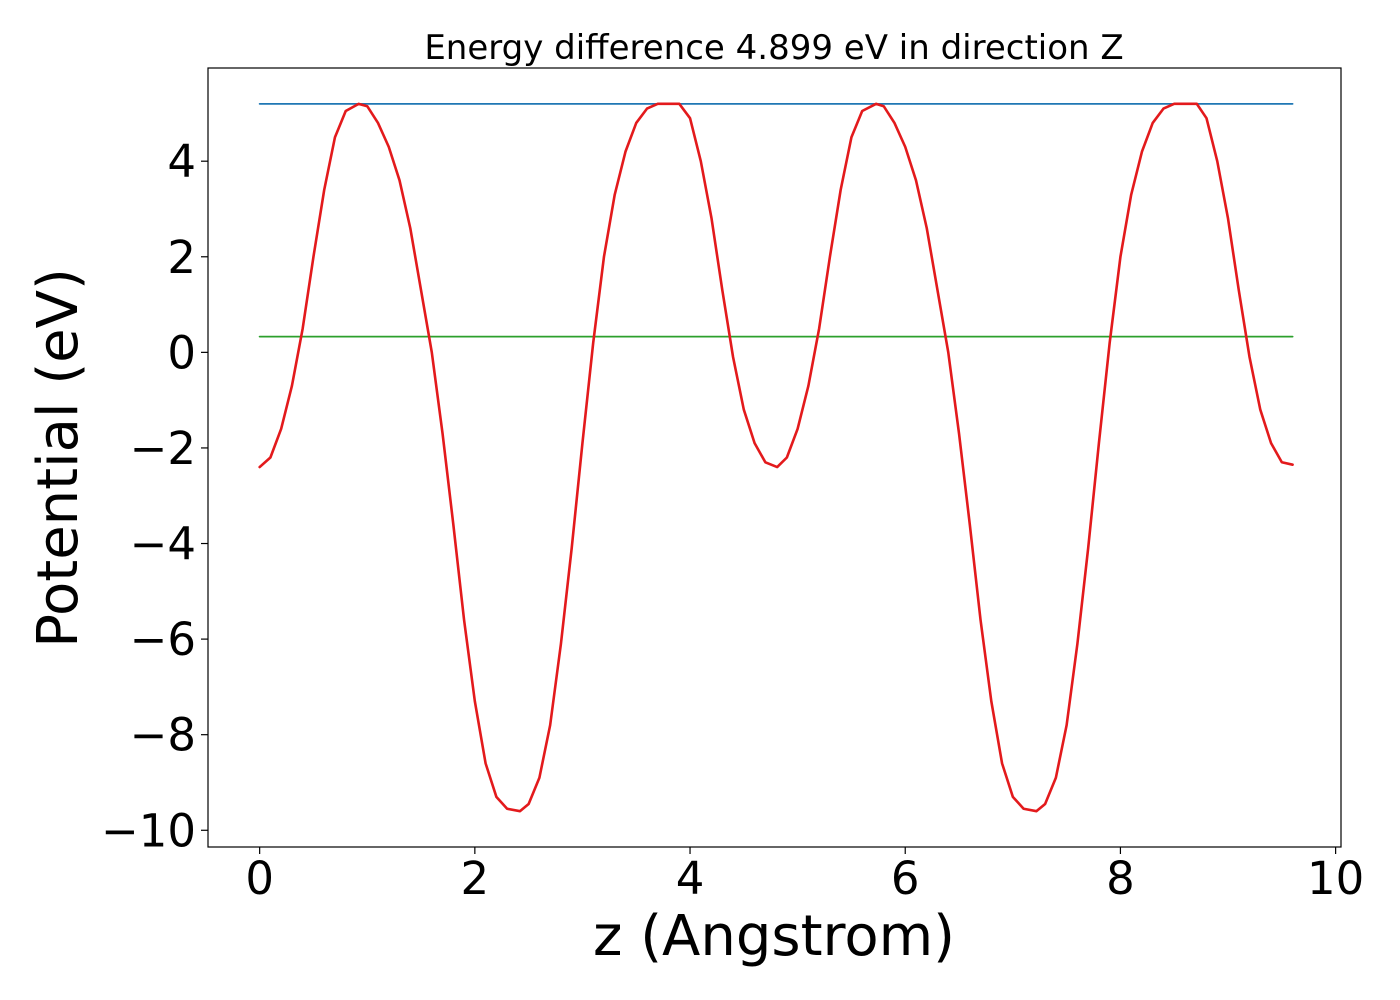  What do you see at coordinates (1120, 878) in the screenshot?
I see `x-tick-label: 8` at bounding box center [1120, 878].